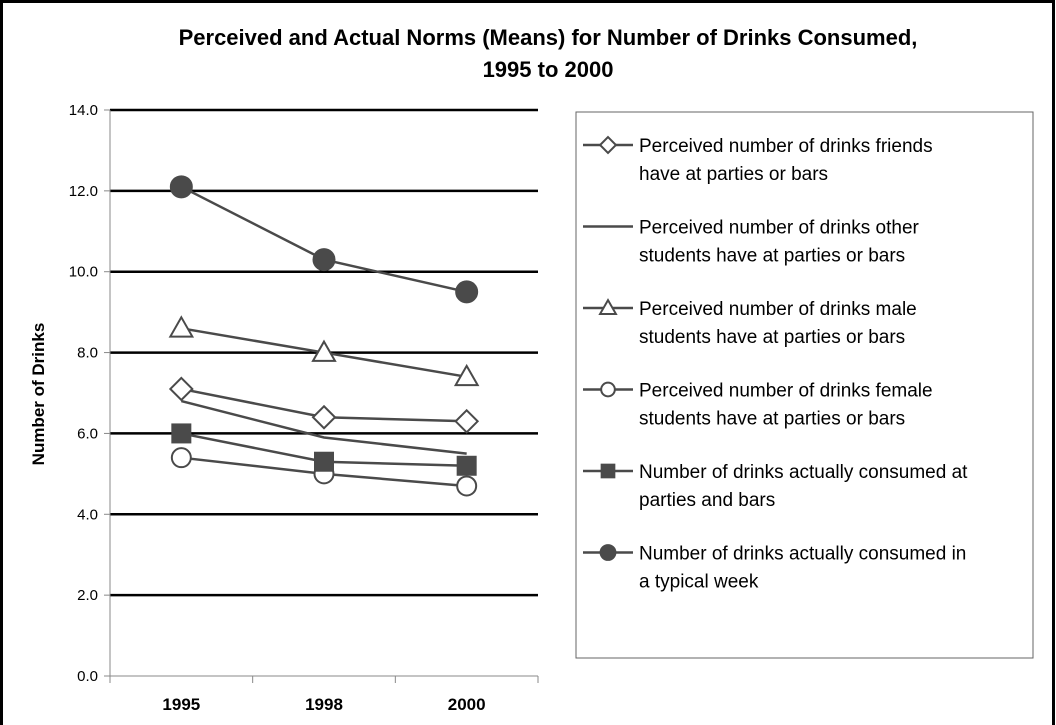  What do you see at coordinates (733, 174) in the screenshot?
I see `legend-label: have at parties or bars` at bounding box center [733, 174].